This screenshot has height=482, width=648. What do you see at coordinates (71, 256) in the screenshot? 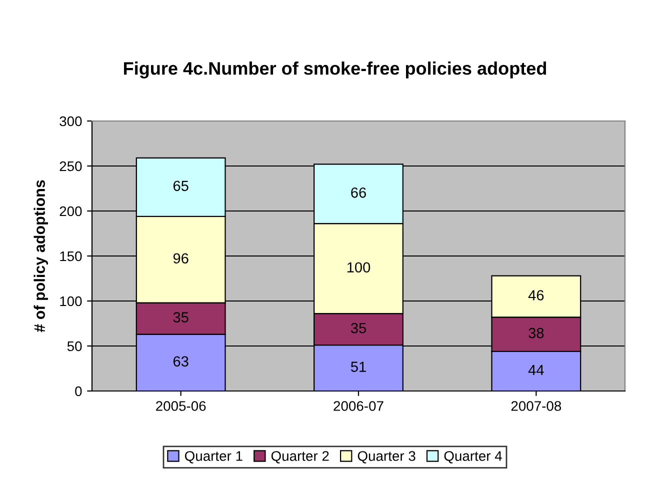
I see `y-tick-label: 150` at bounding box center [71, 256].